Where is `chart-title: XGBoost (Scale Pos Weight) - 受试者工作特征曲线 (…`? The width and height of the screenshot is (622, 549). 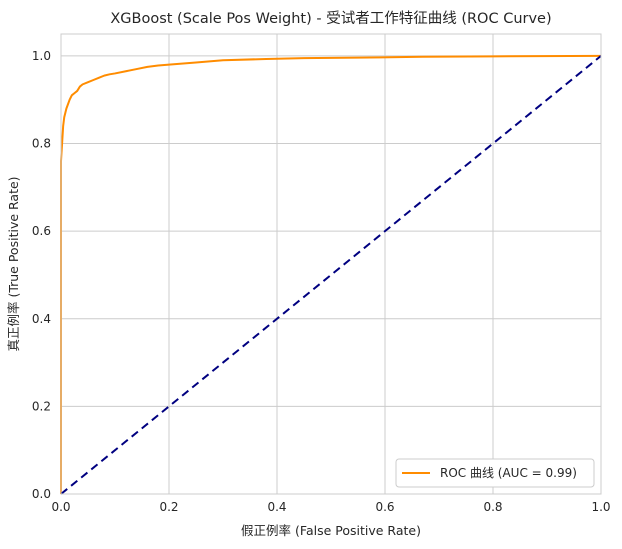 chart-title: XGBoost (Scale Pos Weight) - 受试者工作特征曲线 (… is located at coordinates (330, 18).